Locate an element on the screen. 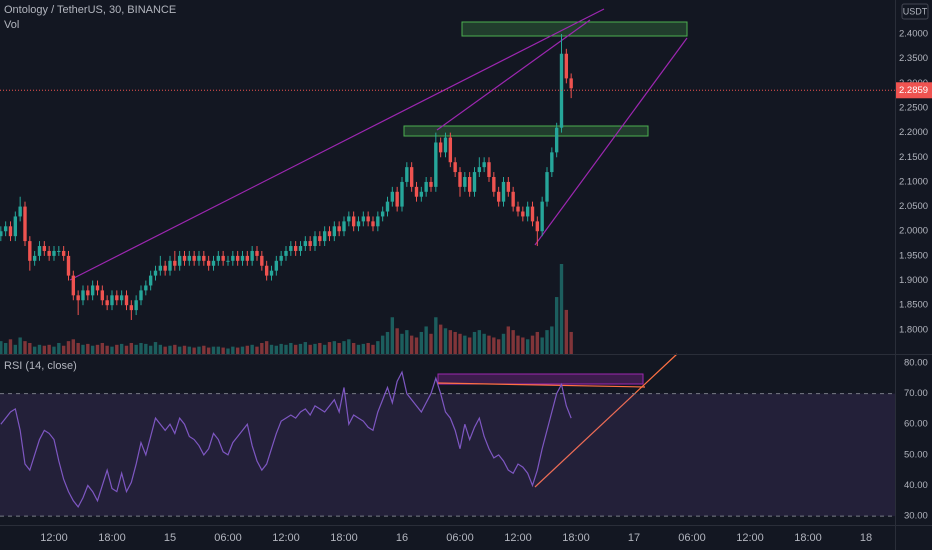  y-tick-label: 70.00 is located at coordinates (916, 393).